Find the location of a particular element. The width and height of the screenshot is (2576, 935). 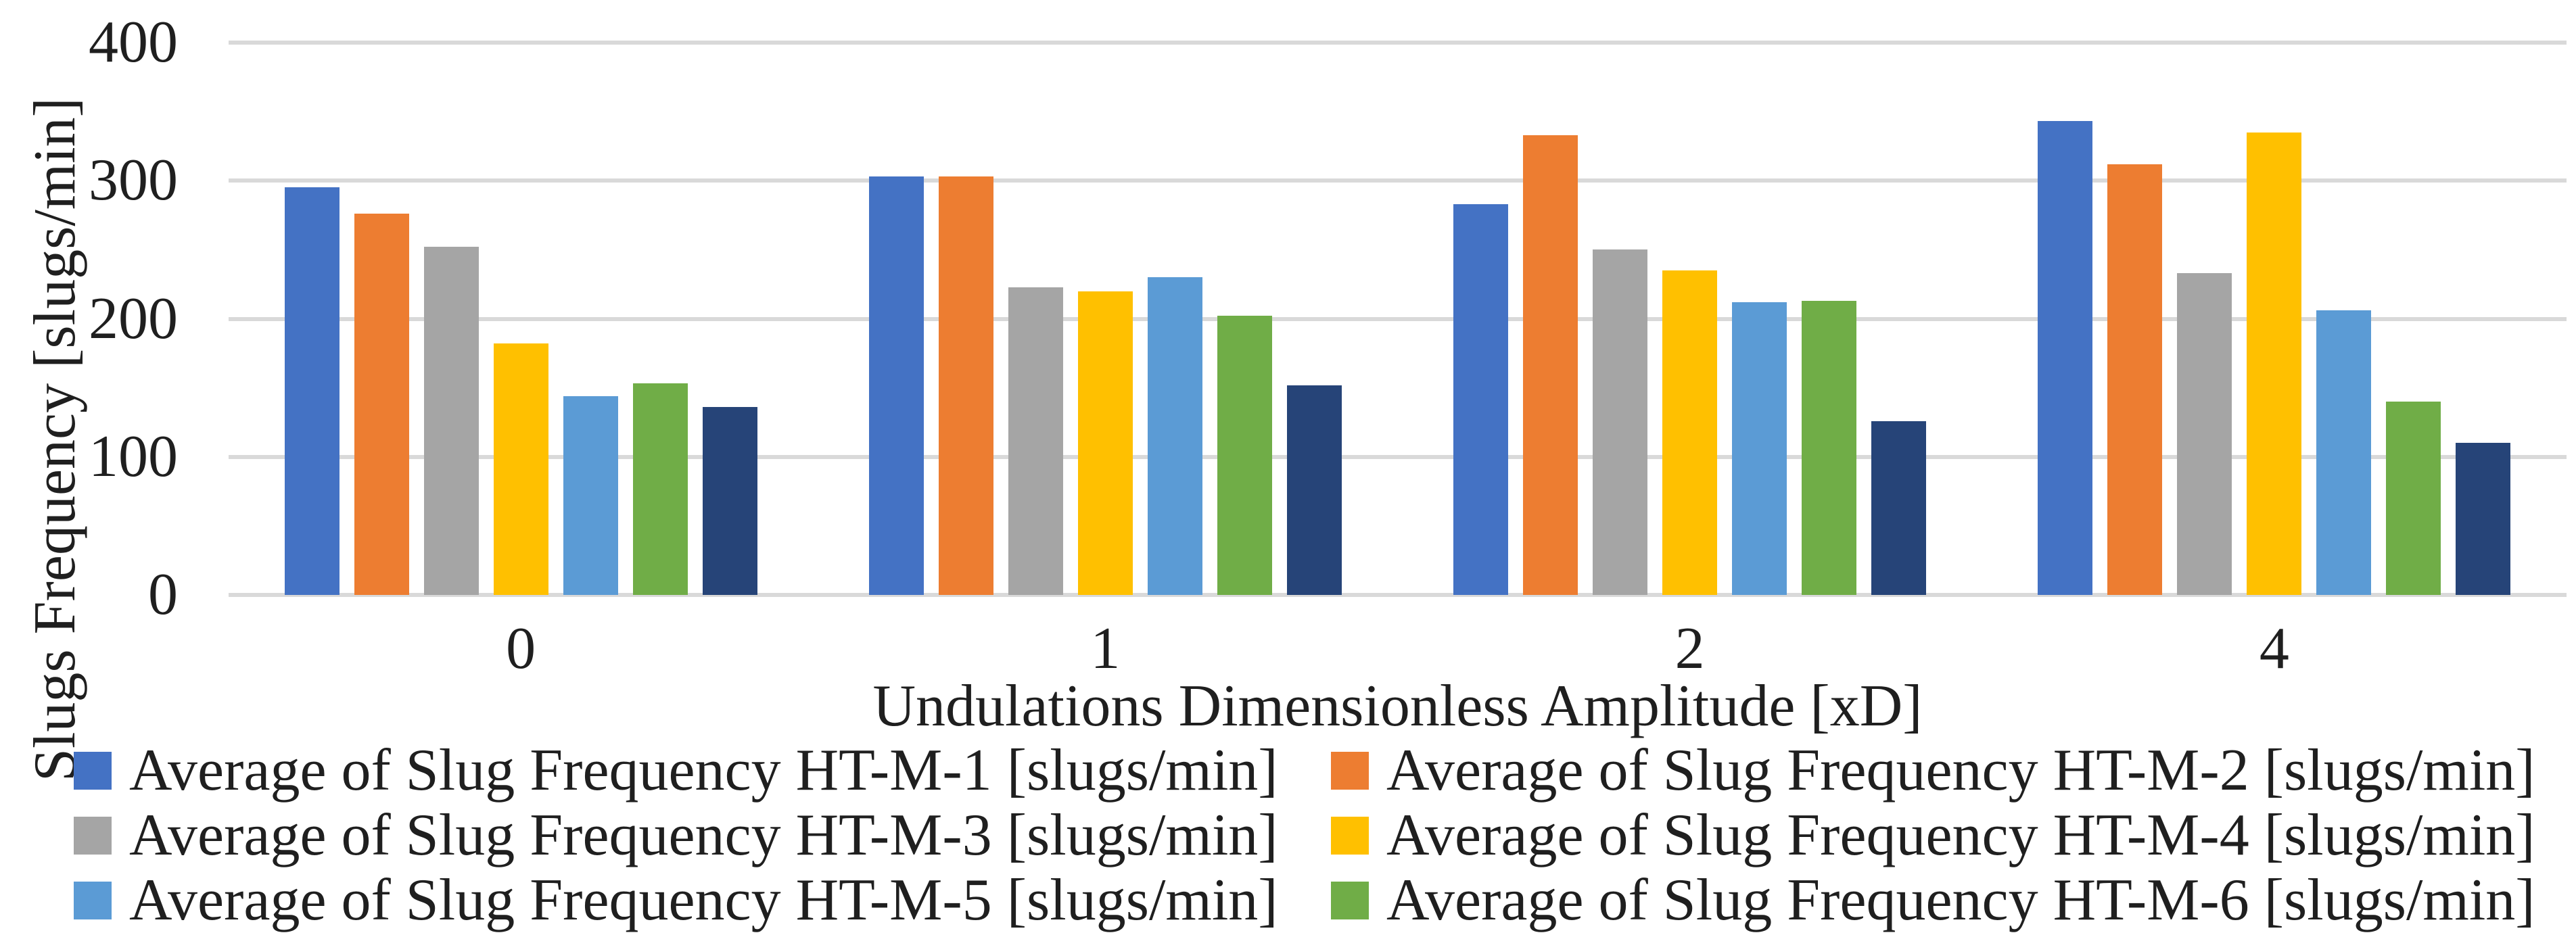

x-tick-label-4: 4 is located at coordinates (2274, 649).